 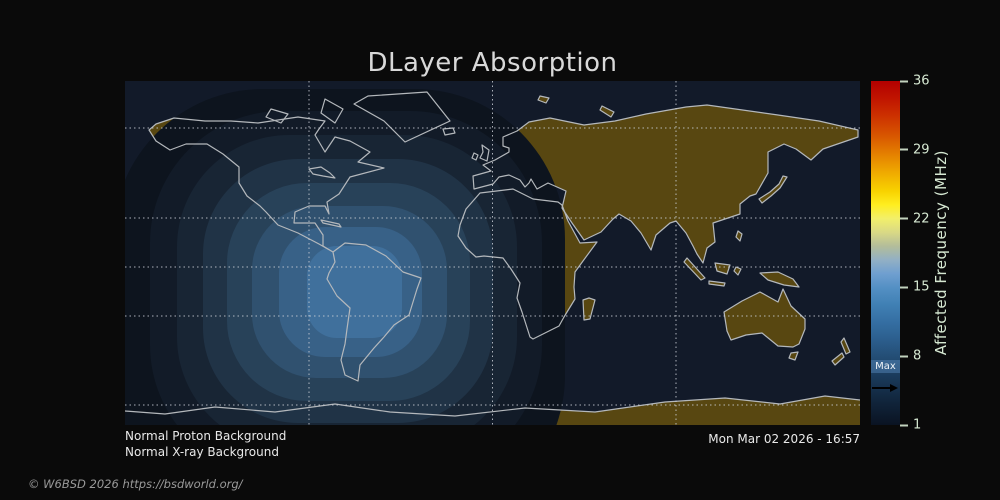 What do you see at coordinates (838, 359) in the screenshot?
I see `new-zealand-south` at bounding box center [838, 359].